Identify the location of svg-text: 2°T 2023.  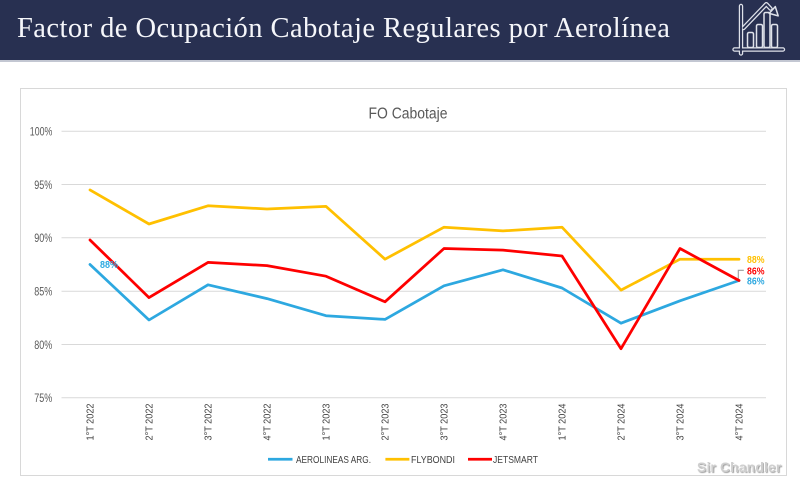
(386, 421).